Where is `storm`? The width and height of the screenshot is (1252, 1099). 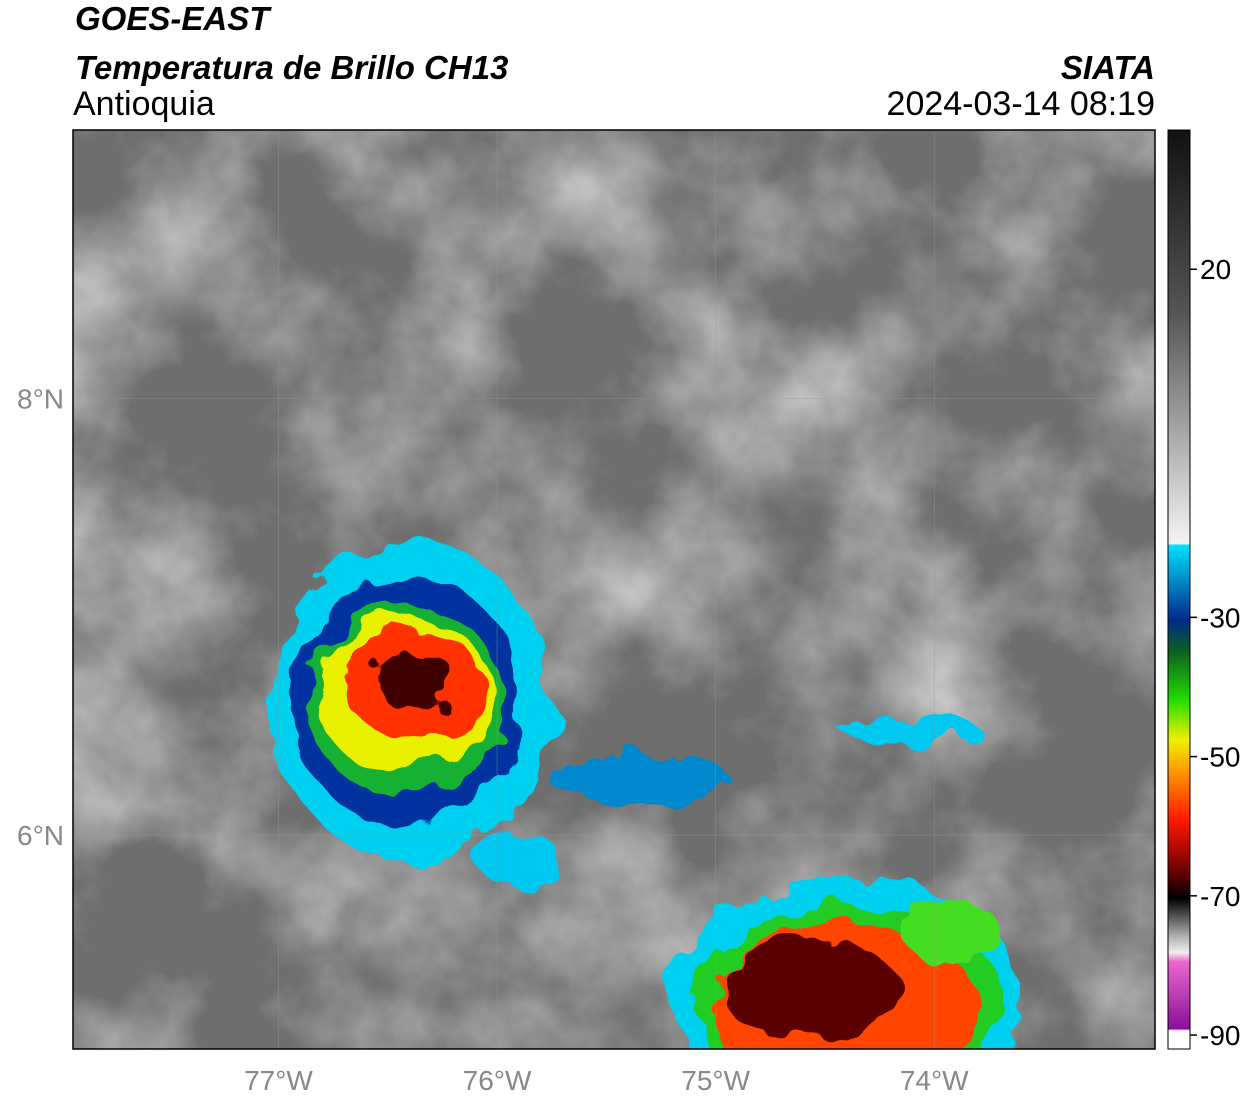
storm is located at coordinates (850, 964).